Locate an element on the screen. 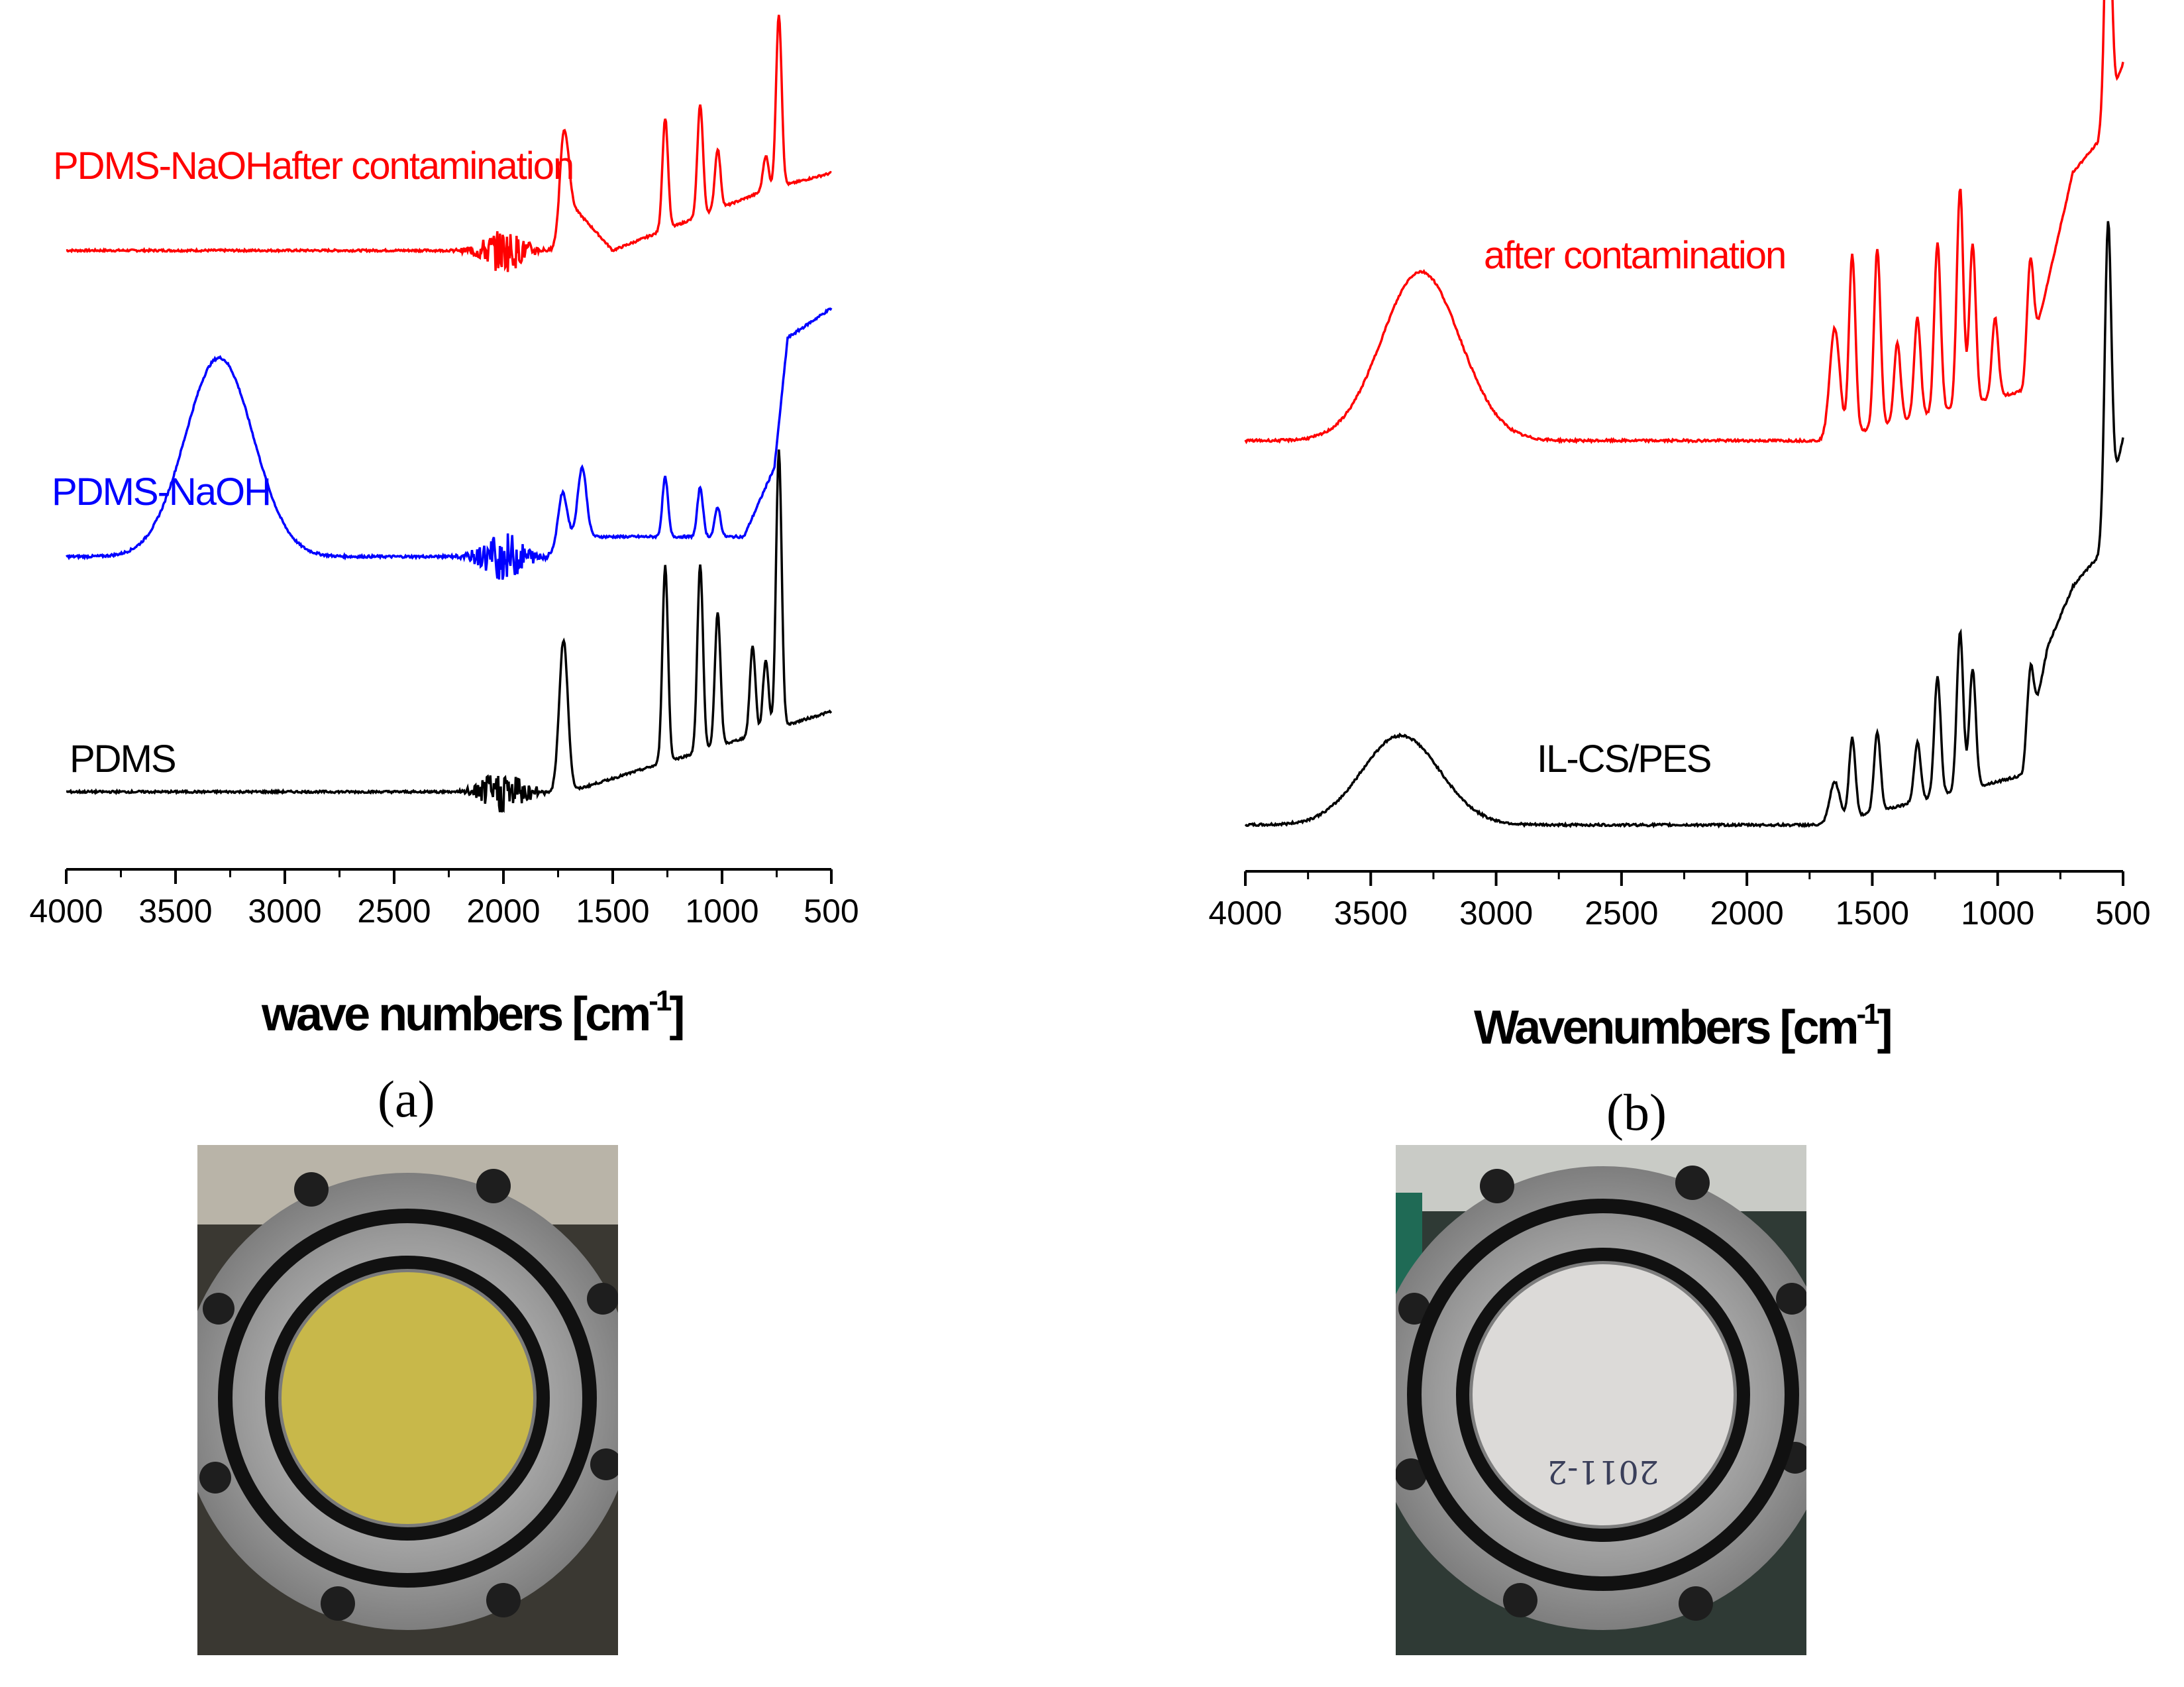  series-label: PDMS is located at coordinates (123, 759).